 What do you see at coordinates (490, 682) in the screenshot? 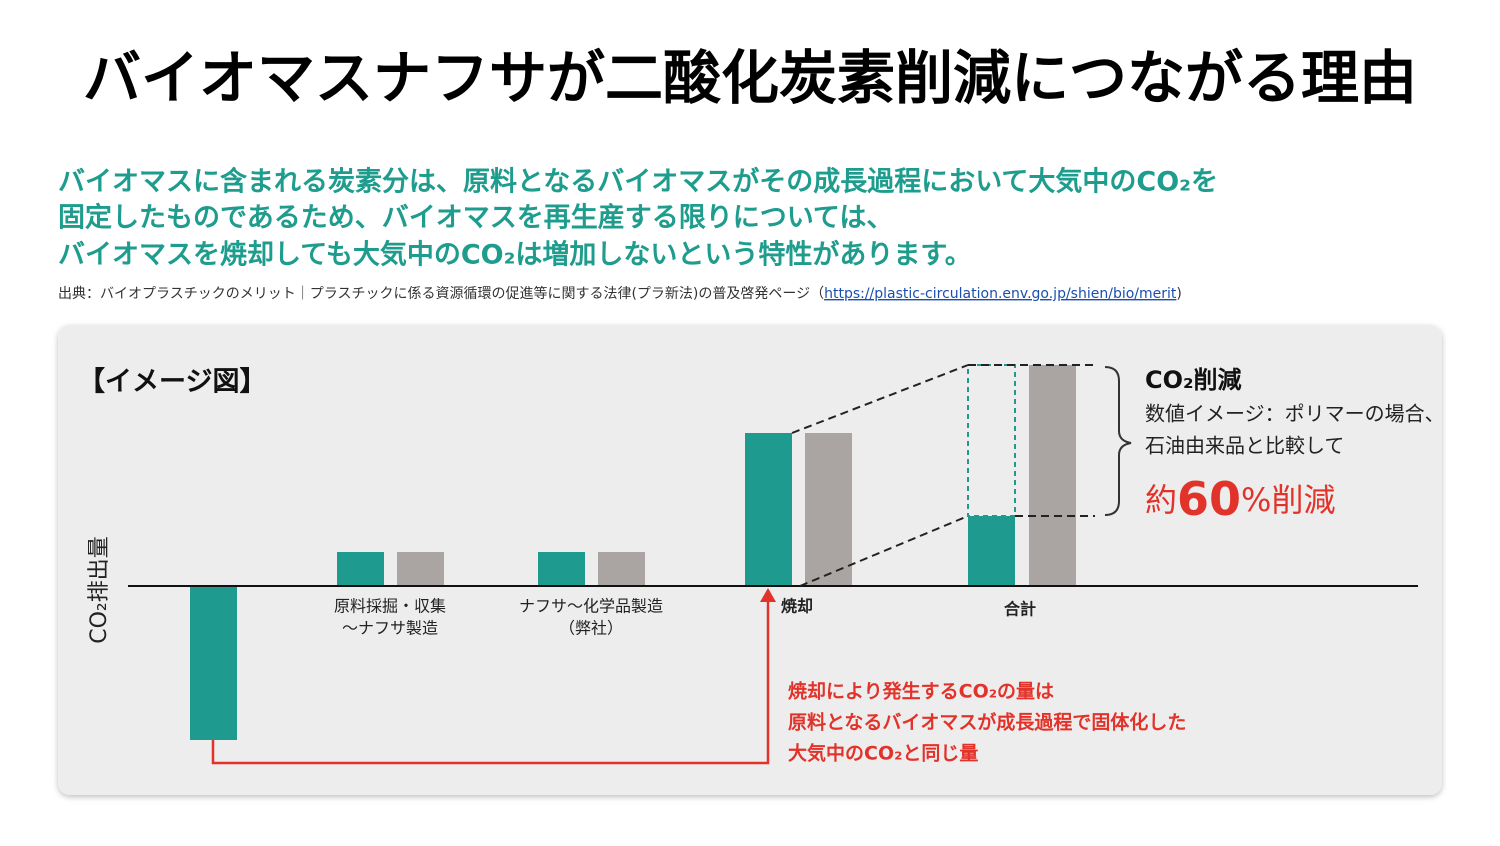
I see `arrow` at bounding box center [490, 682].